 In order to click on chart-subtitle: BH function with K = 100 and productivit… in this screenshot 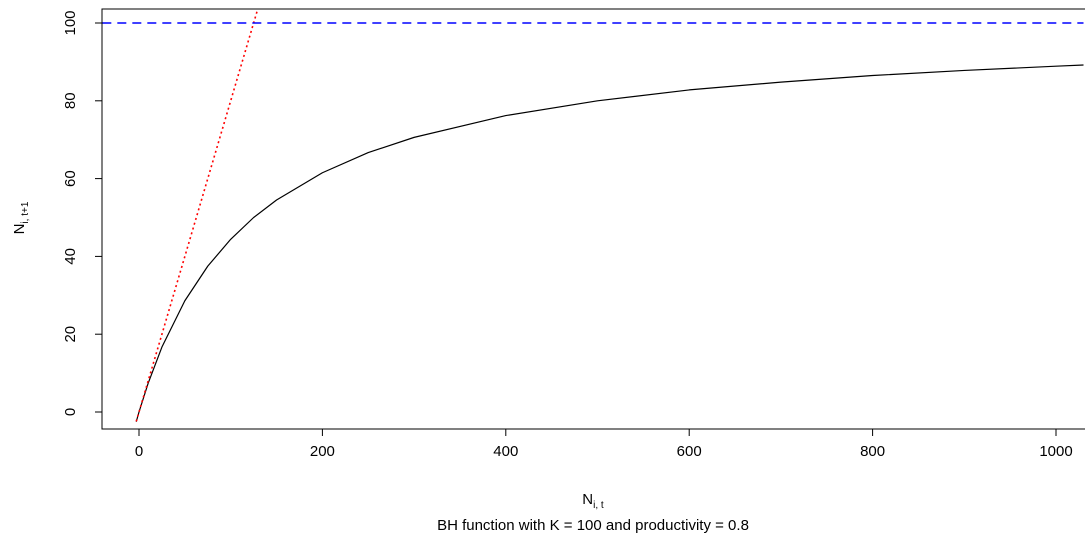, I will do `click(593, 525)`.